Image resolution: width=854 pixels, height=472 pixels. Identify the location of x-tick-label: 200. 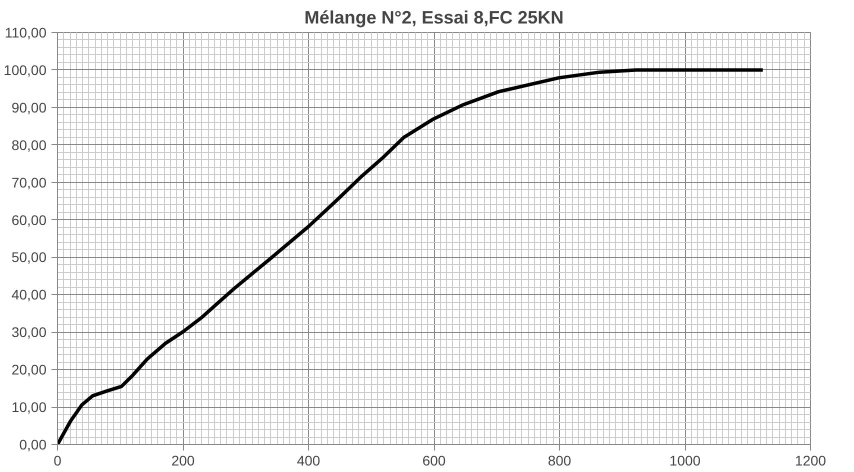
(183, 460).